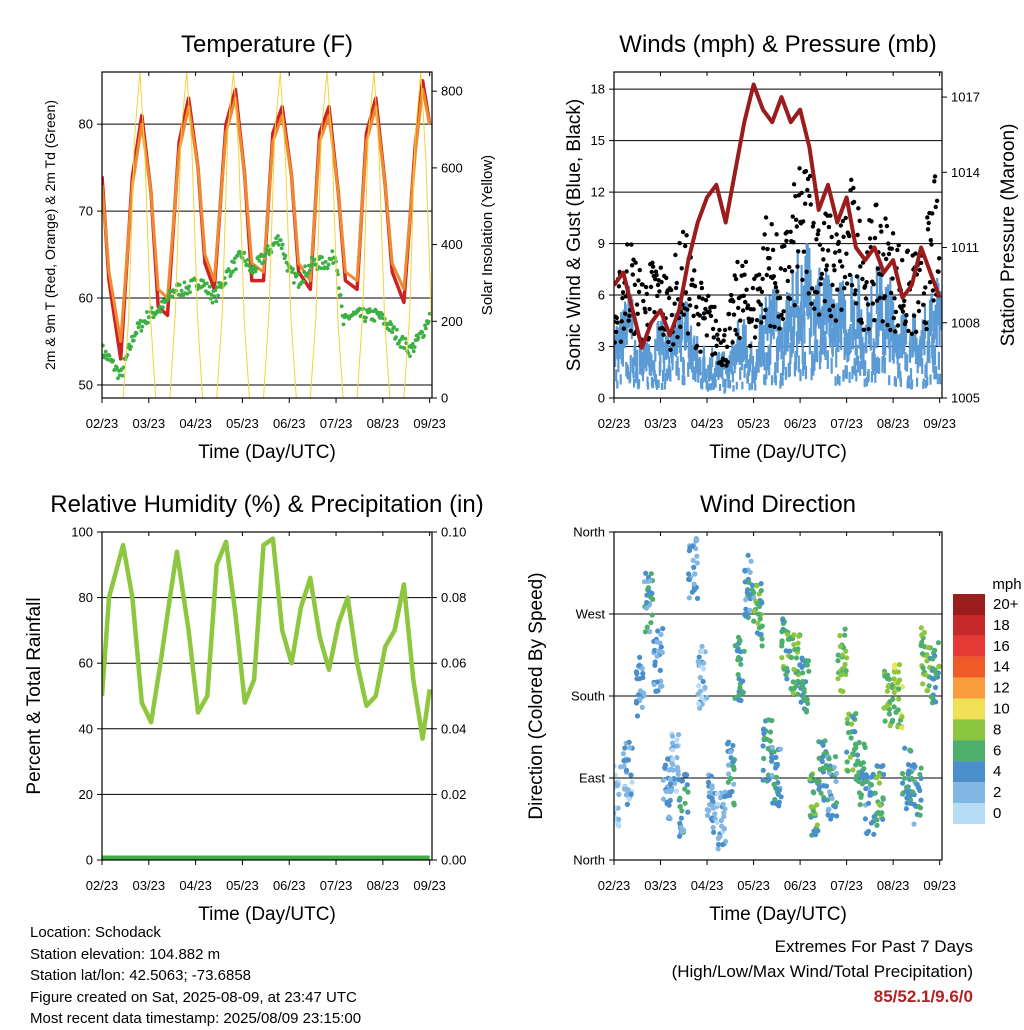 The width and height of the screenshot is (1024, 1030). What do you see at coordinates (86, 298) in the screenshot?
I see `y-tick-label: 60` at bounding box center [86, 298].